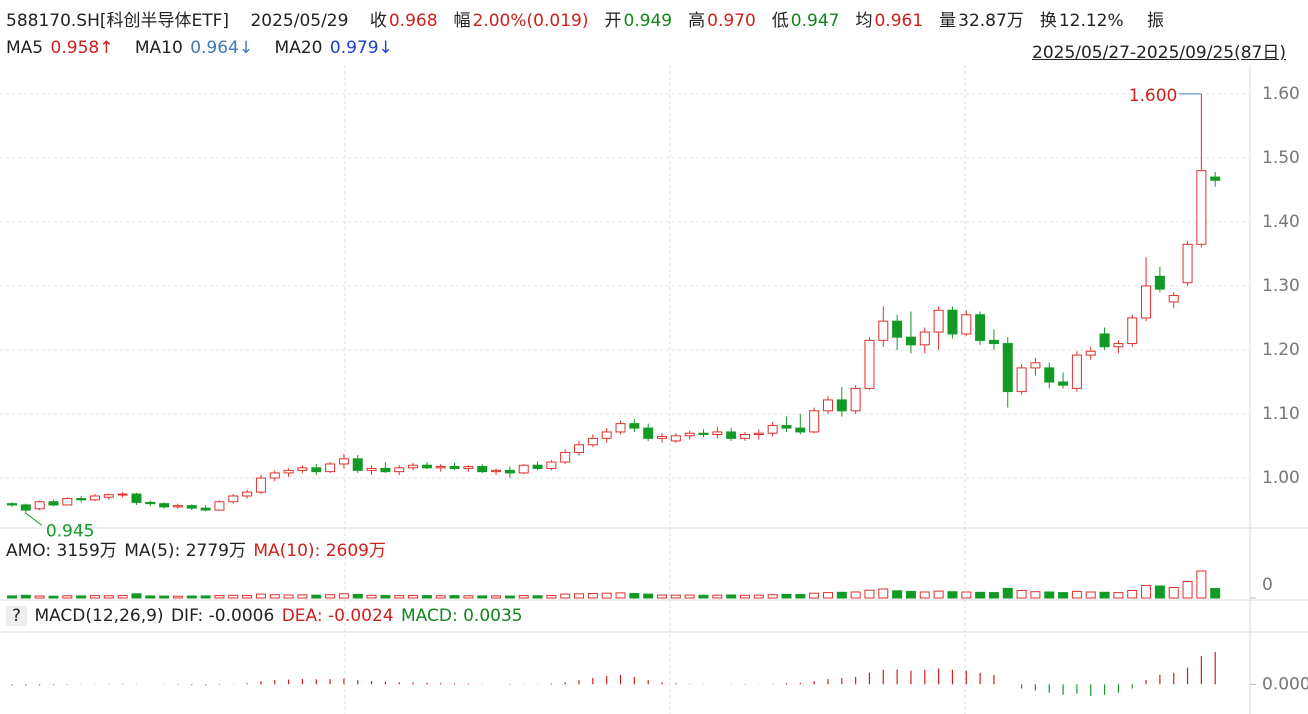 The width and height of the screenshot is (1308, 714). What do you see at coordinates (1281, 222) in the screenshot?
I see `y-tick-label: 1.40` at bounding box center [1281, 222].